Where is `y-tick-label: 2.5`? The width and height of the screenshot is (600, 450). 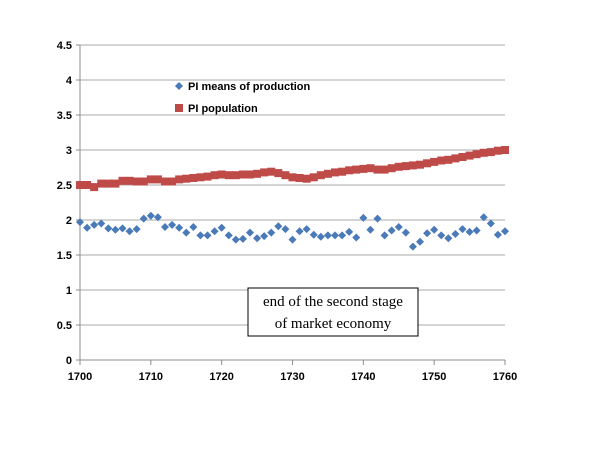
y-tick-label: 2.5 is located at coordinates (64, 186).